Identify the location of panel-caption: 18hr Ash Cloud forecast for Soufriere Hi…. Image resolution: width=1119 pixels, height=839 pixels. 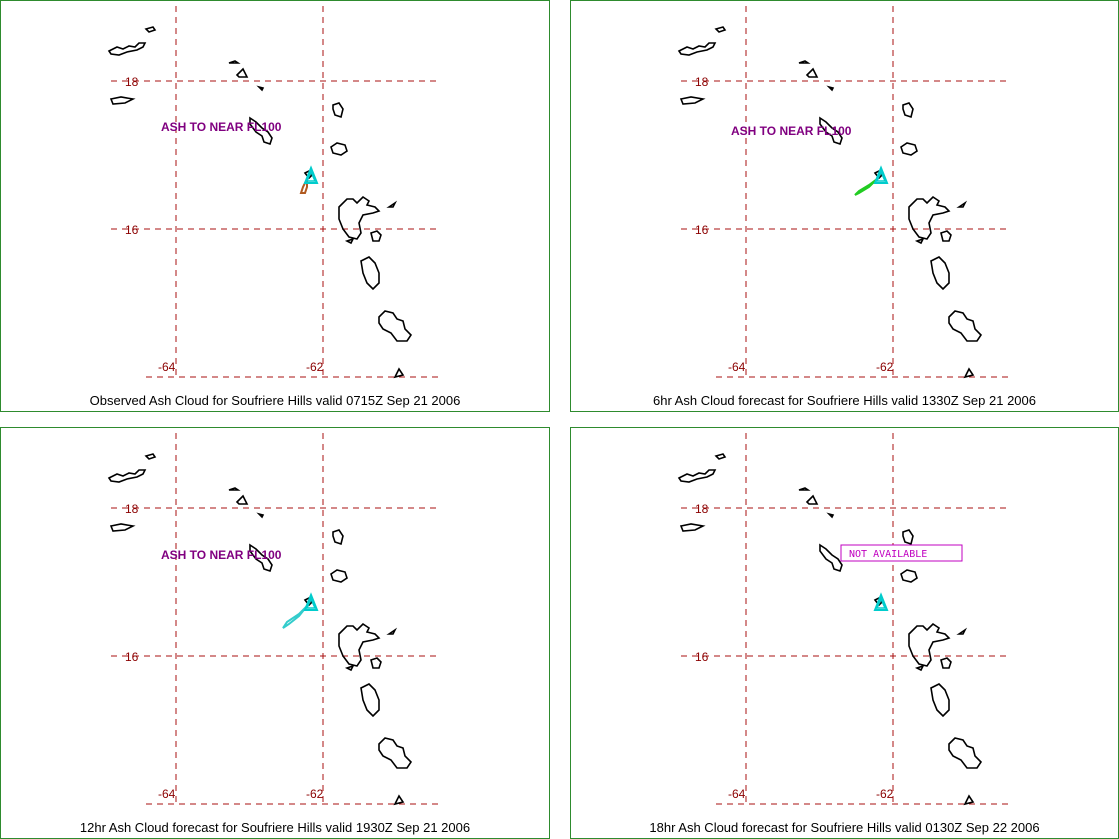
(844, 827).